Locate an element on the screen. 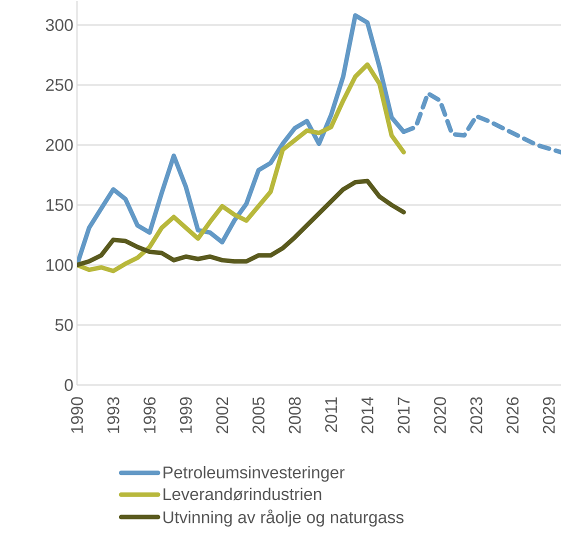 The image size is (566, 544). x-tick-label: 2002 is located at coordinates (222, 415).